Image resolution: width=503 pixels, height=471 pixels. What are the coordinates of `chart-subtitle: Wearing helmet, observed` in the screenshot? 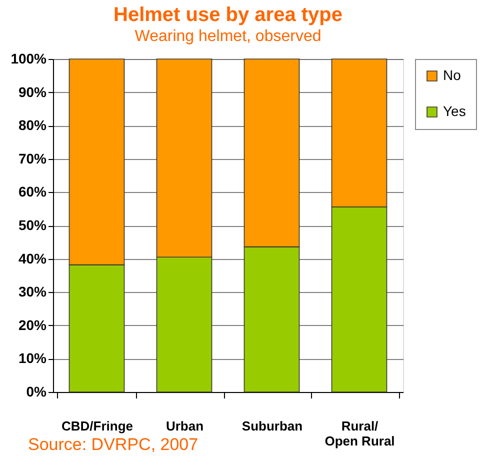 It's located at (228, 36).